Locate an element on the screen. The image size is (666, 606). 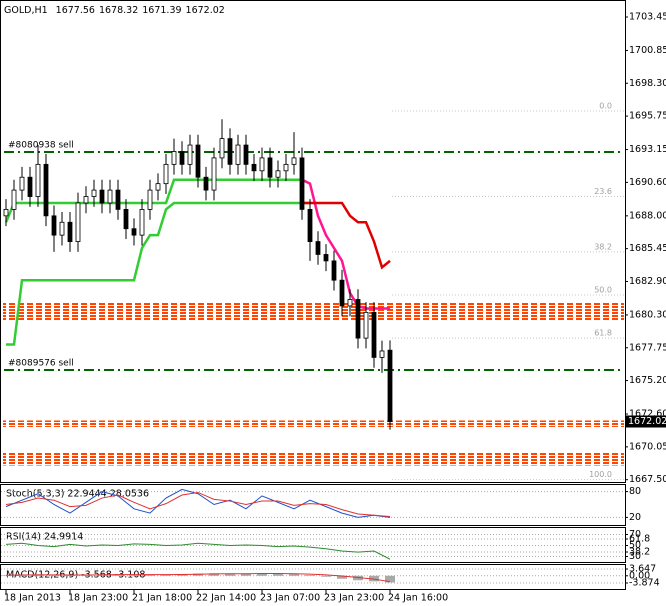
macd-panel is located at coordinates (313, 577).